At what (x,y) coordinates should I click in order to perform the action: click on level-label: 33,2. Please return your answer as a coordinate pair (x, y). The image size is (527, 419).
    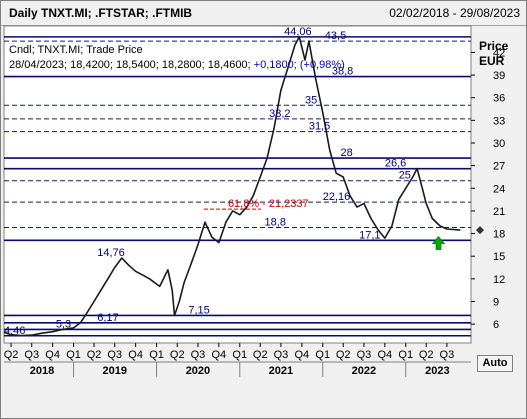
    Looking at the image, I should click on (279, 114).